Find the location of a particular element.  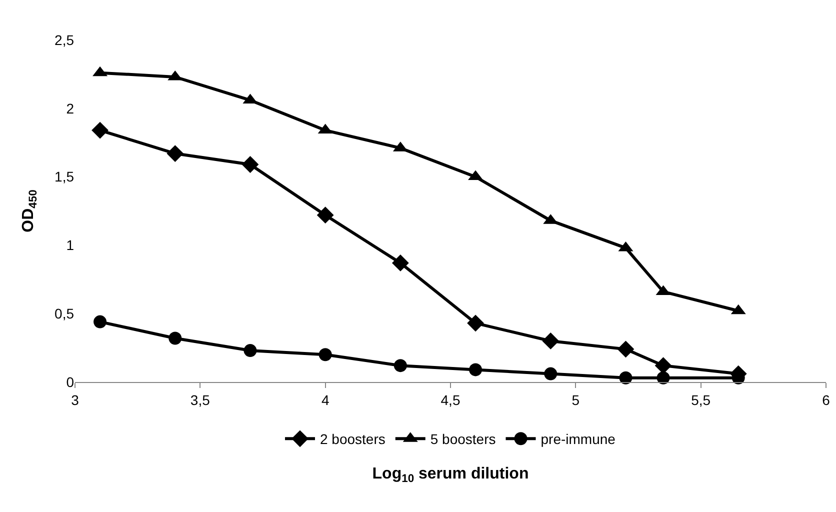

x-tick-label: 5 is located at coordinates (576, 400).